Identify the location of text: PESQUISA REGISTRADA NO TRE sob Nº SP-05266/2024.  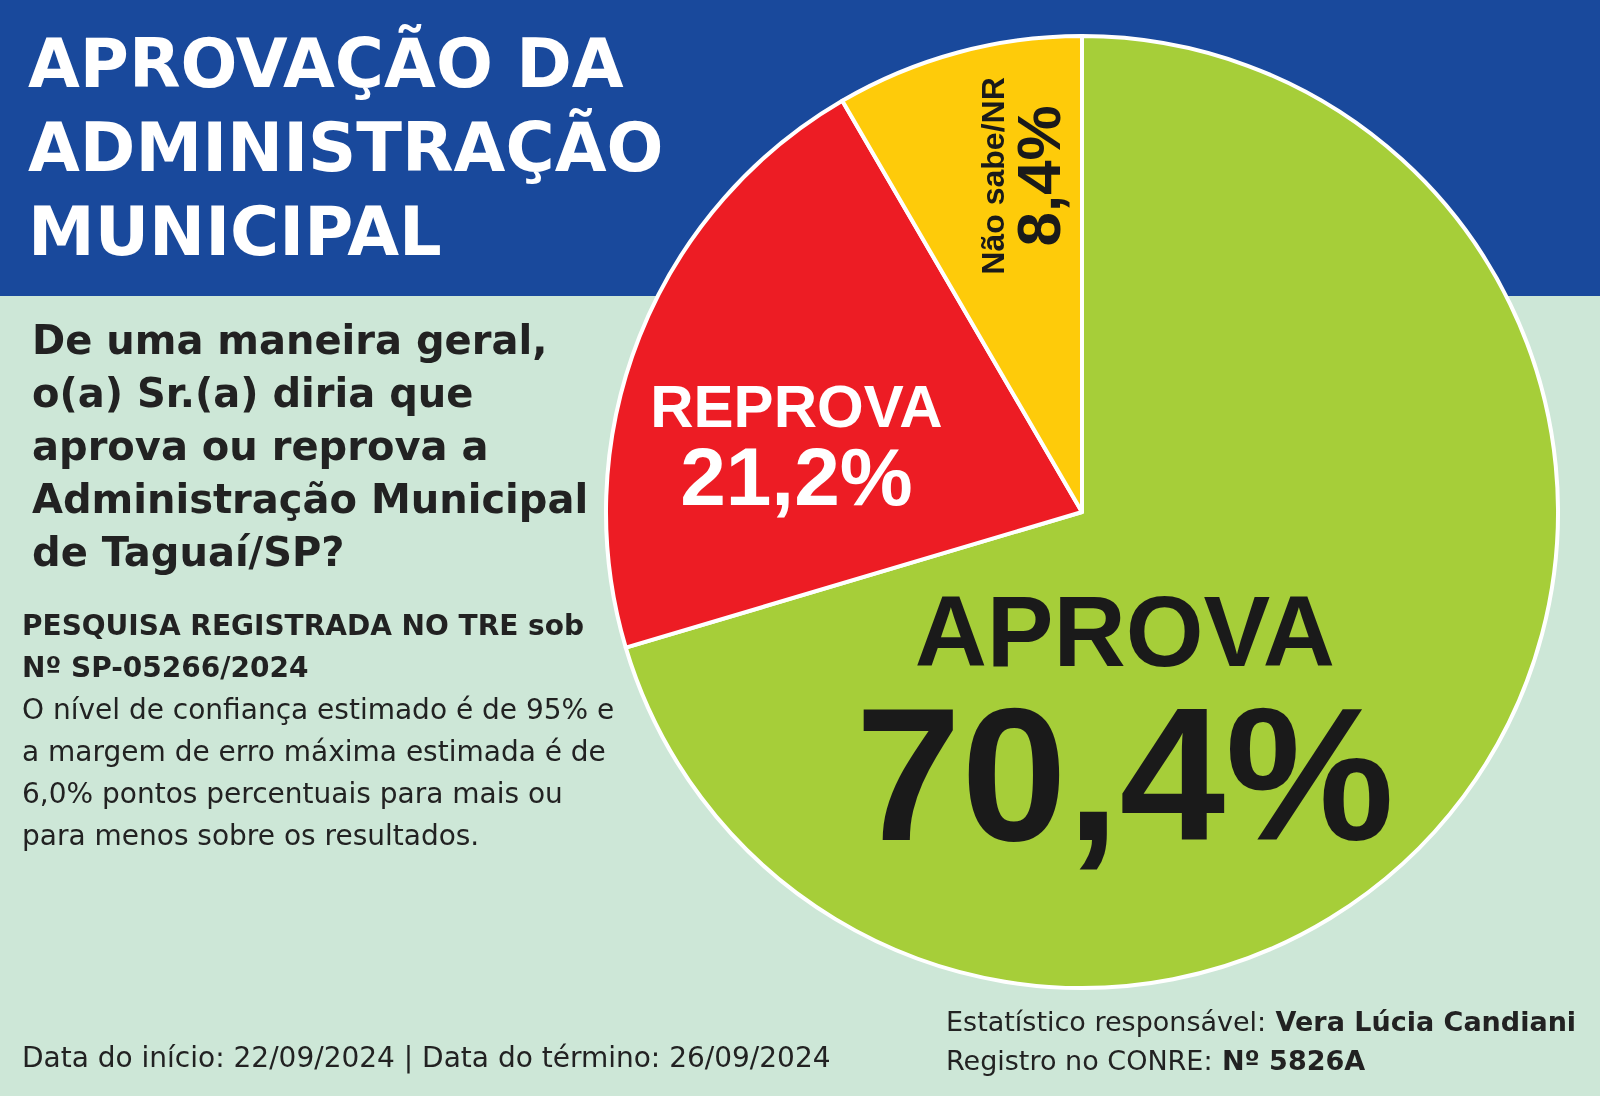
(304, 647).